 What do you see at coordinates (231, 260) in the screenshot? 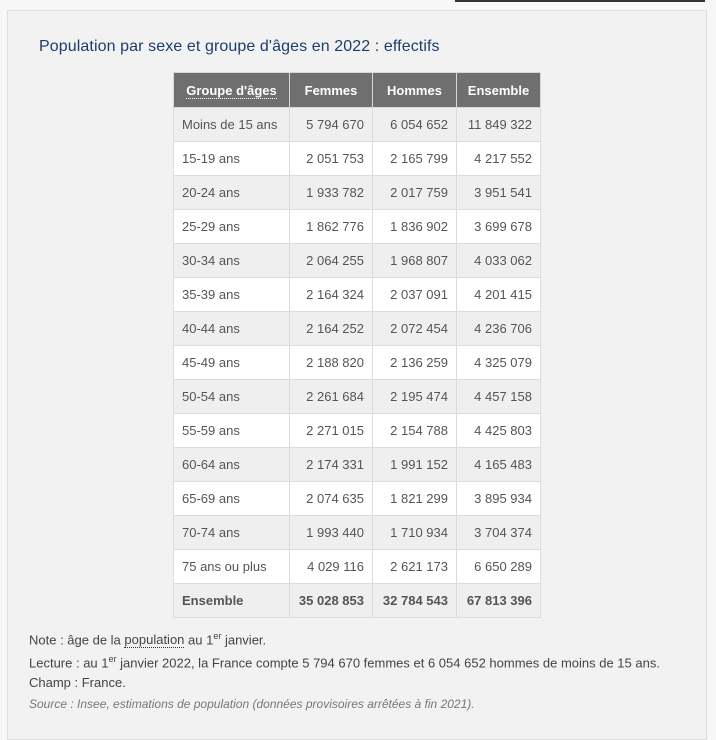
I see `cell-age-group: 30-34 ans` at bounding box center [231, 260].